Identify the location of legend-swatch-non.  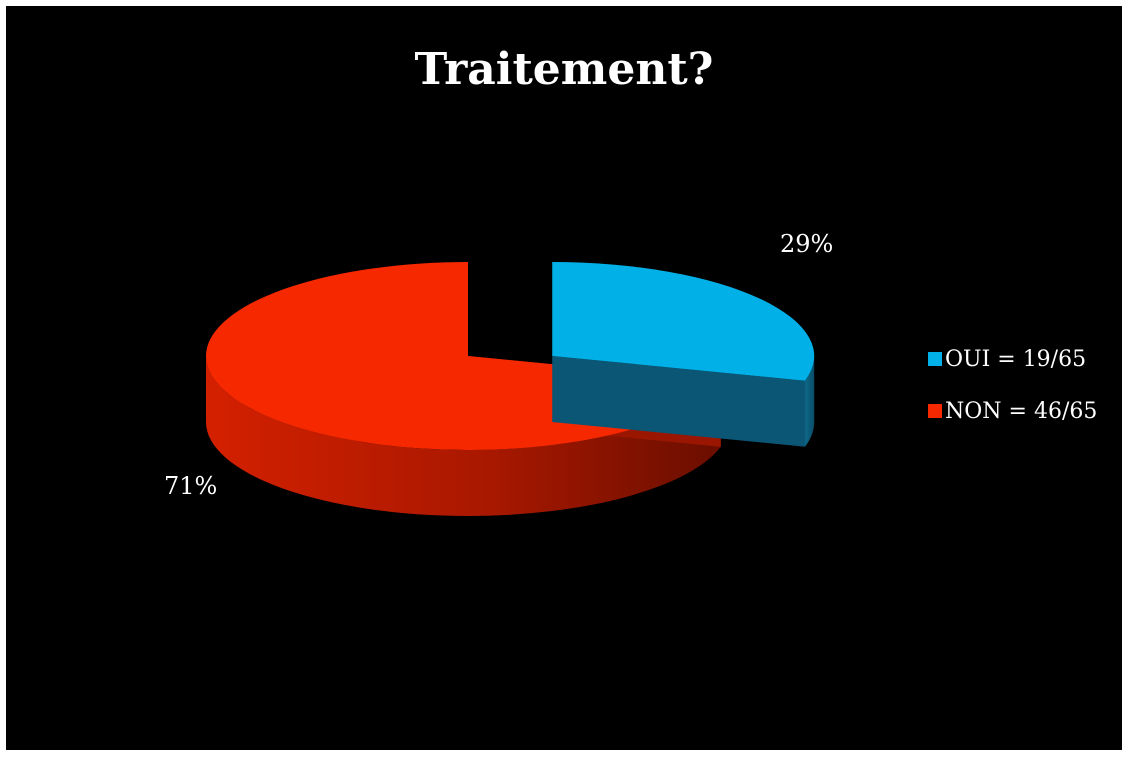
(935, 411).